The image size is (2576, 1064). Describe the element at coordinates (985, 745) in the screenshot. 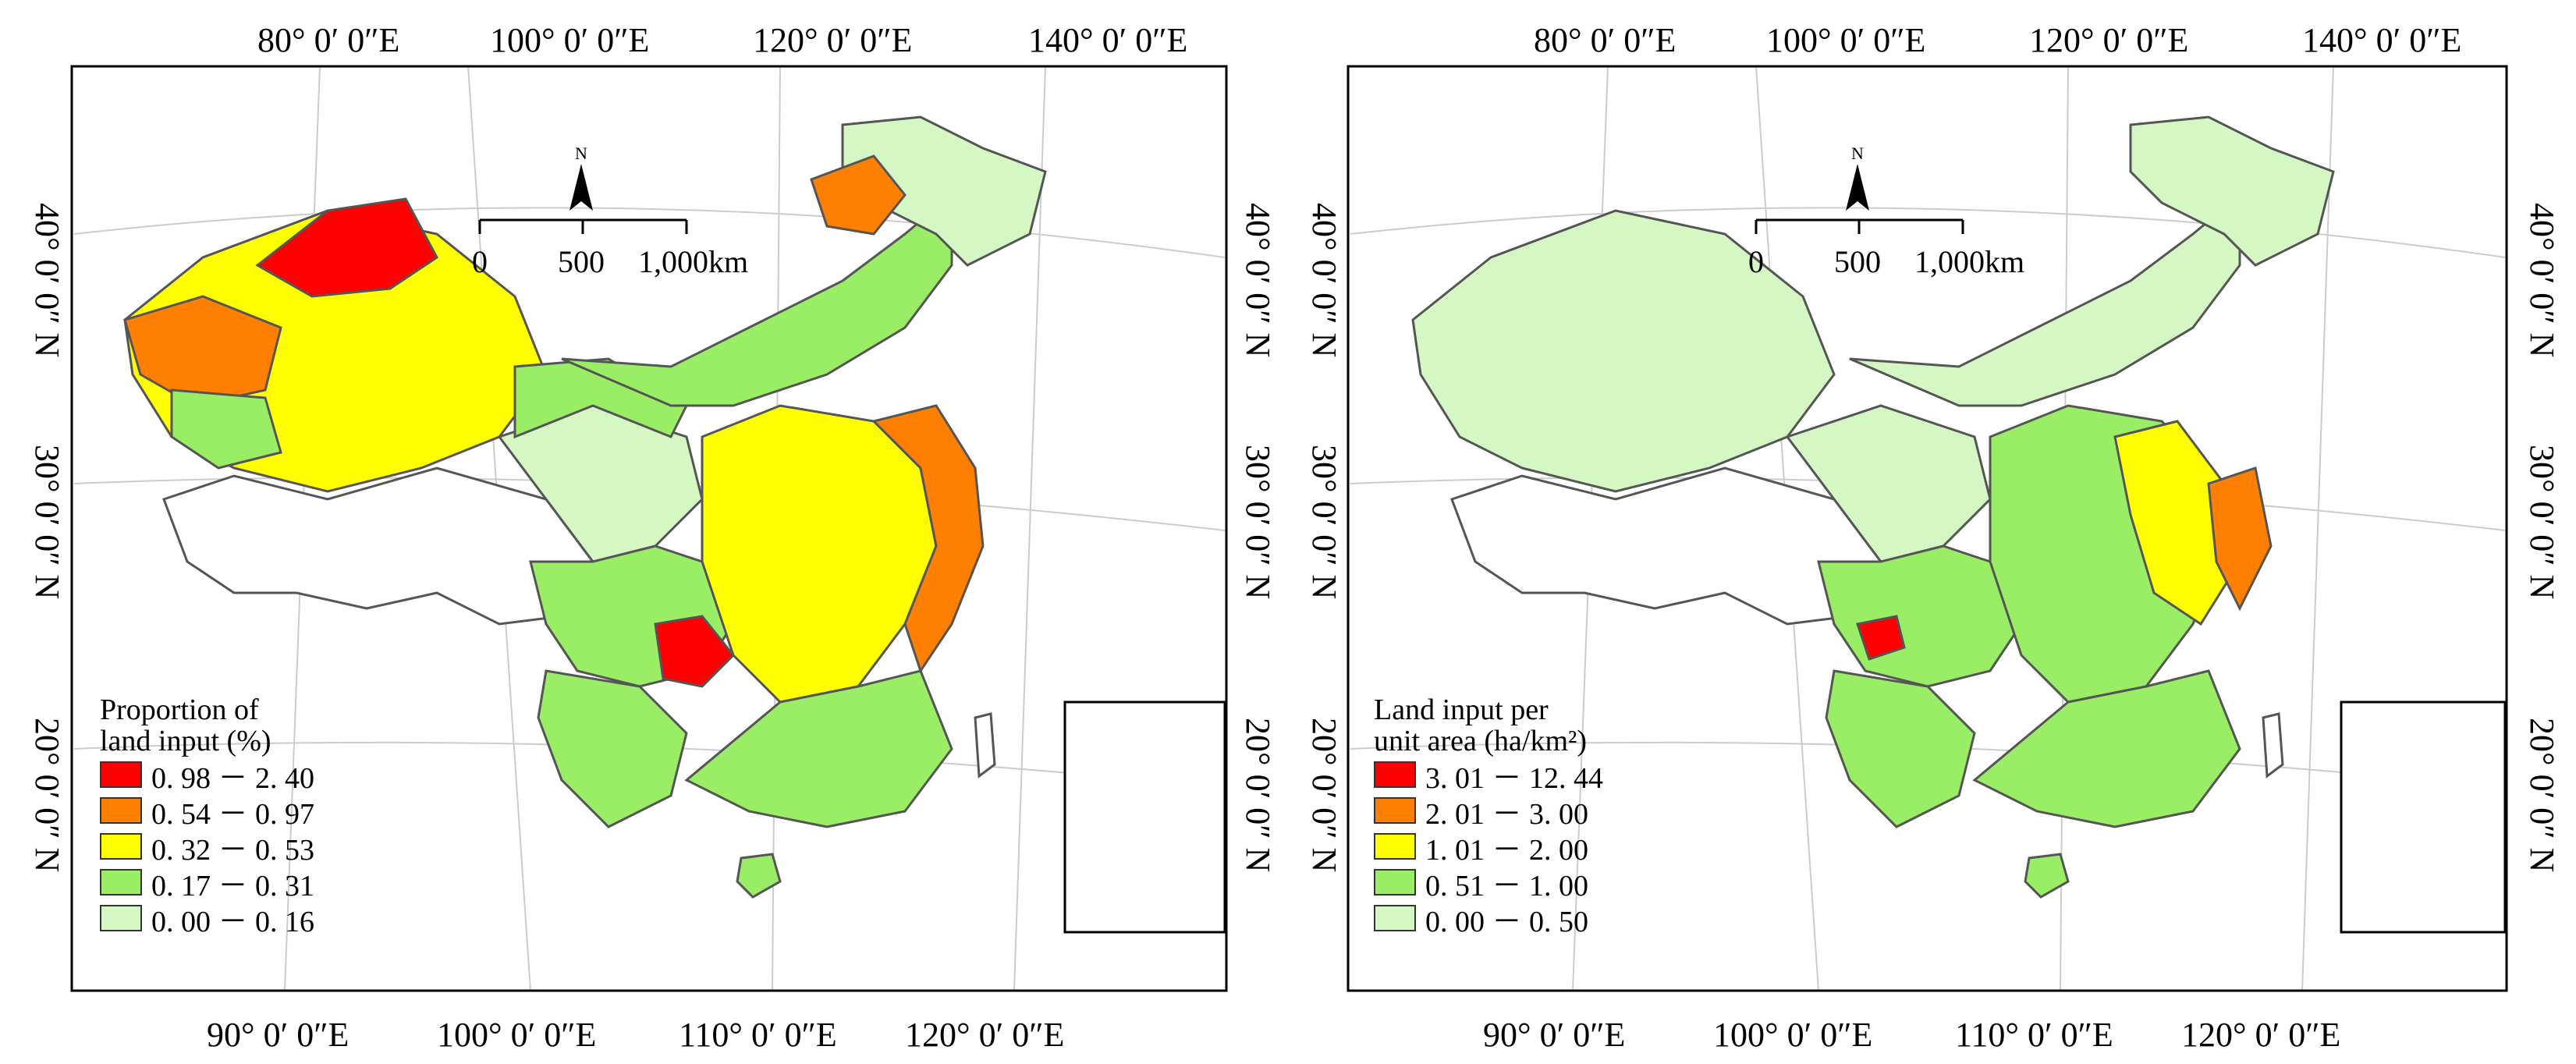

I see `region-taiwan` at that location.